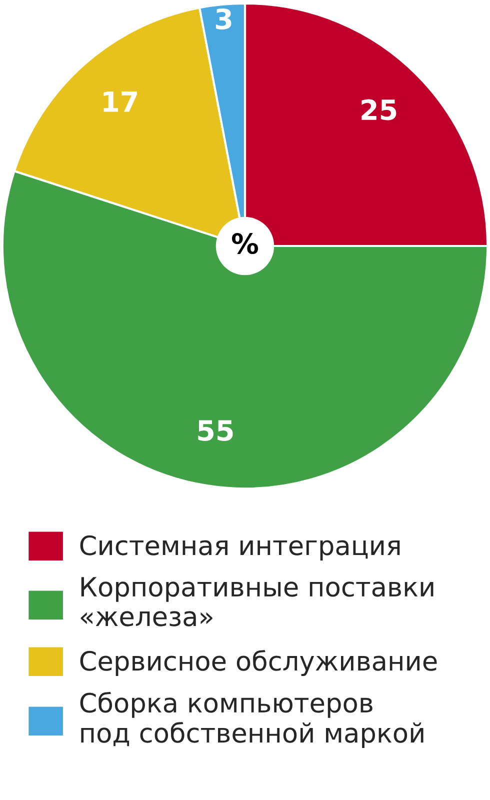 This screenshot has width=490, height=800. What do you see at coordinates (379, 109) in the screenshot?
I see `data-label: 25` at bounding box center [379, 109].